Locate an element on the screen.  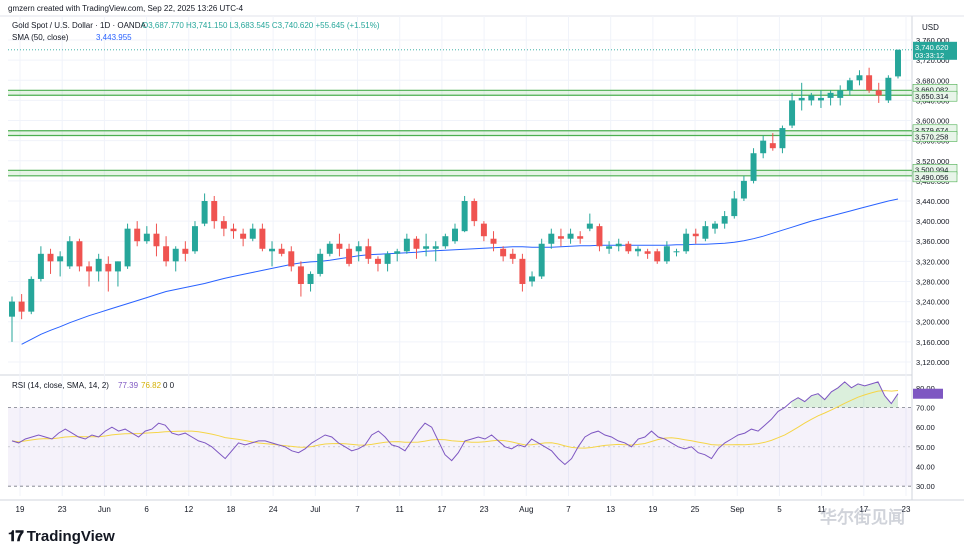
price-tick-label: 3,440.000 is located at coordinates (932, 201).